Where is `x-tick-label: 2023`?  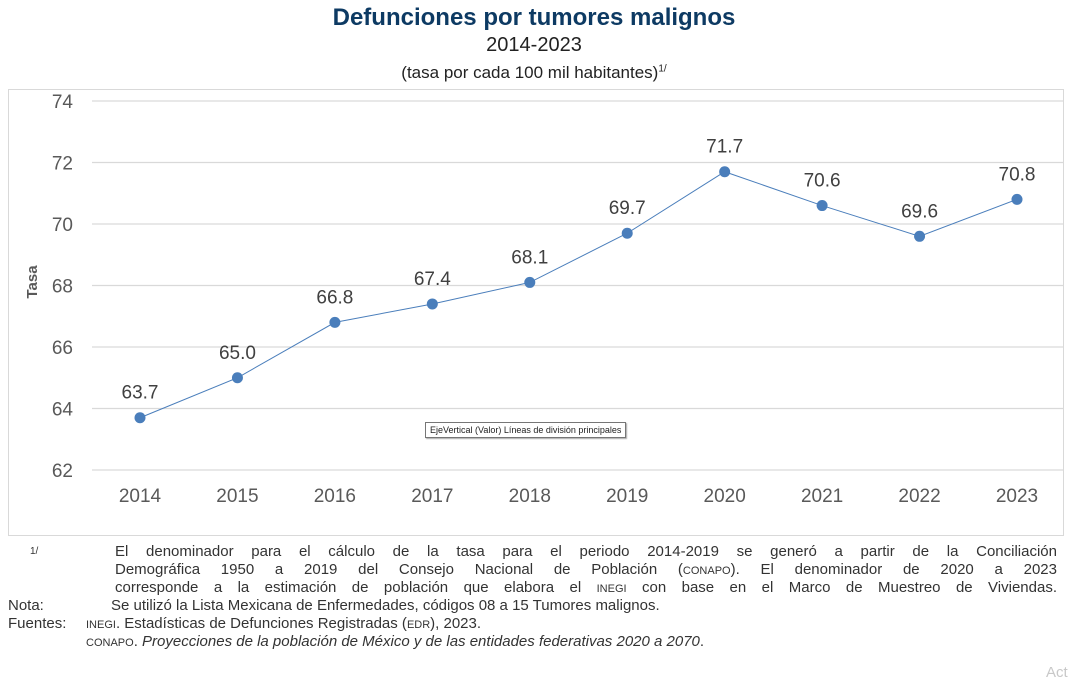 x-tick-label: 2023 is located at coordinates (1017, 496).